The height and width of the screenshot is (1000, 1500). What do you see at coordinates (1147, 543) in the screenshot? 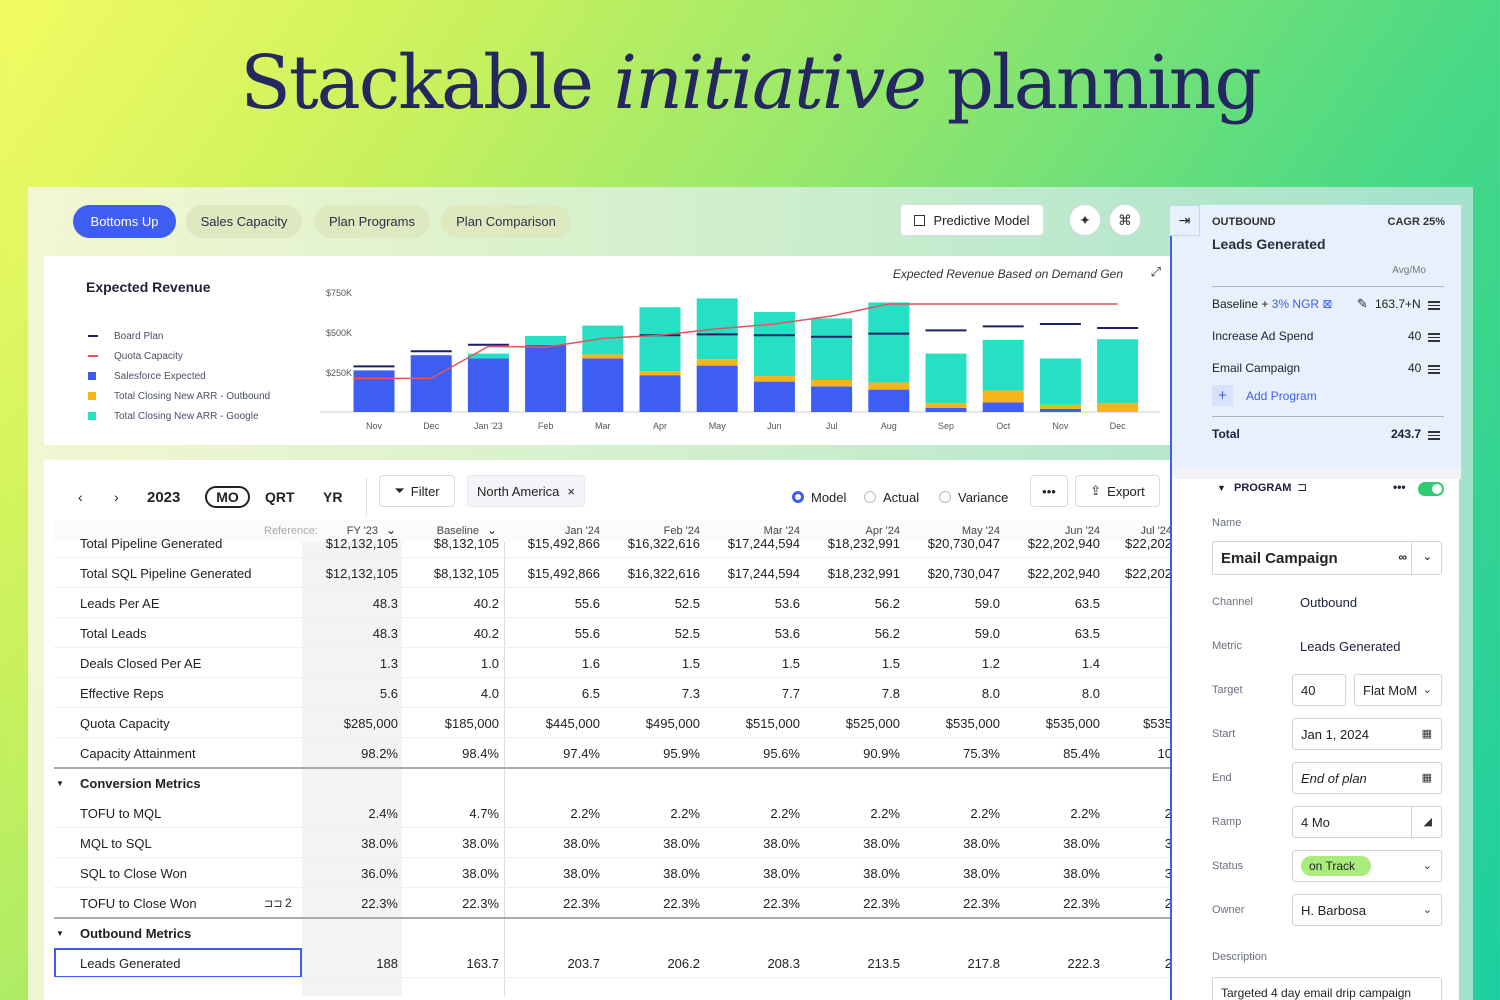
I see `table-cell: $22,202` at bounding box center [1147, 543].